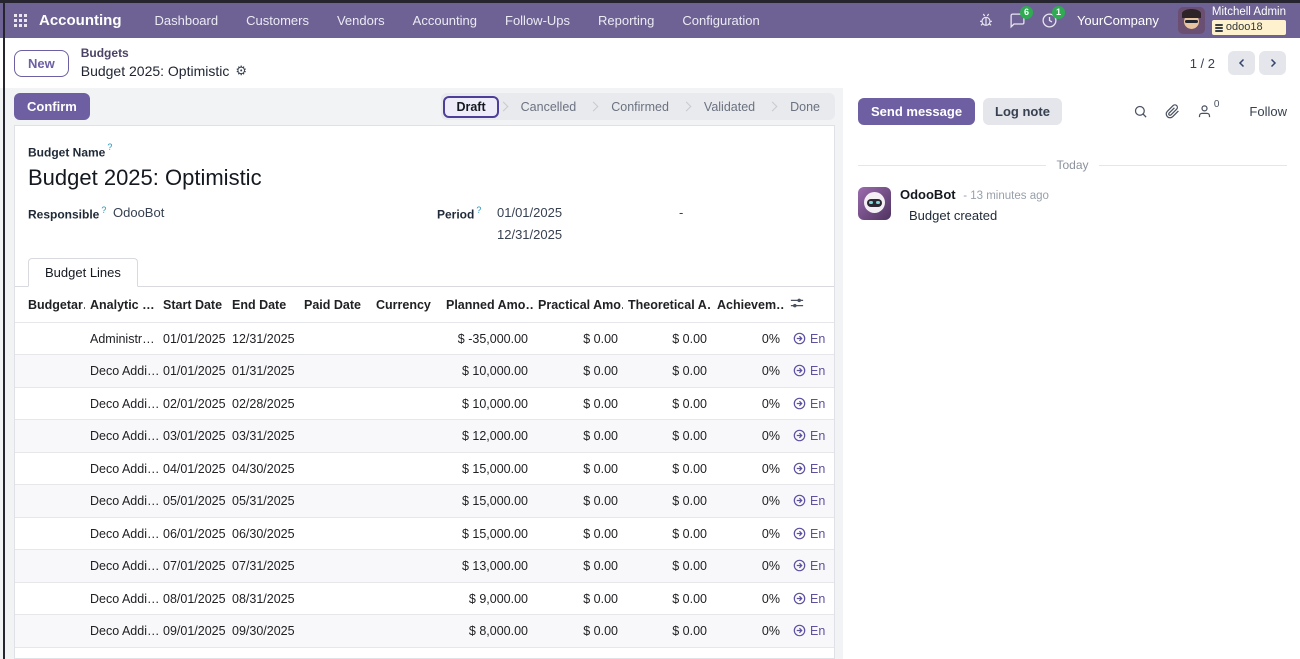 The image size is (1300, 659). Describe the element at coordinates (1272, 63) in the screenshot. I see `pager-next-button` at that location.